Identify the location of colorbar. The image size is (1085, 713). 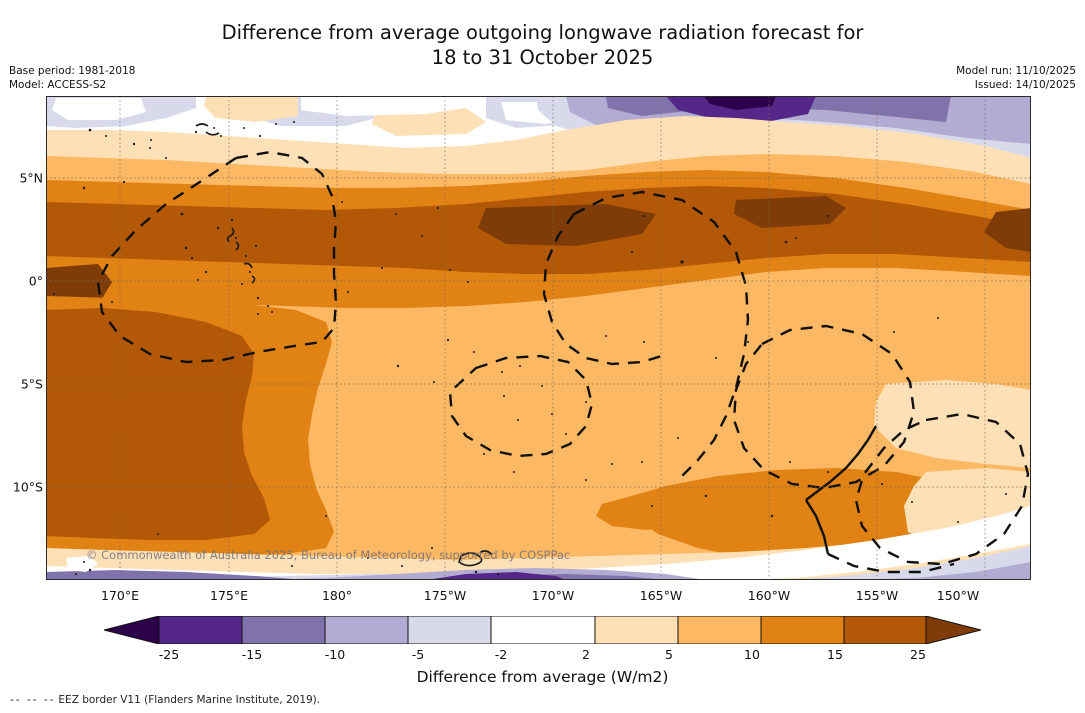
(542, 630).